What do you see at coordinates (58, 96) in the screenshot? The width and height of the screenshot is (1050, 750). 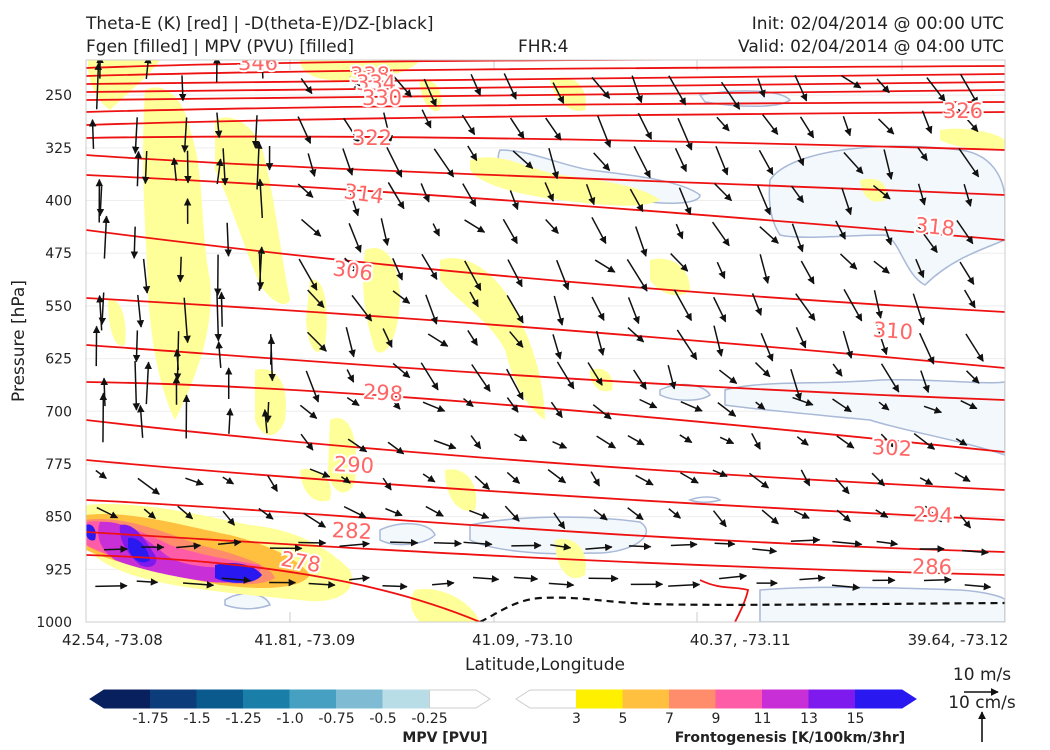 I see `y-tick-label: 250` at bounding box center [58, 96].